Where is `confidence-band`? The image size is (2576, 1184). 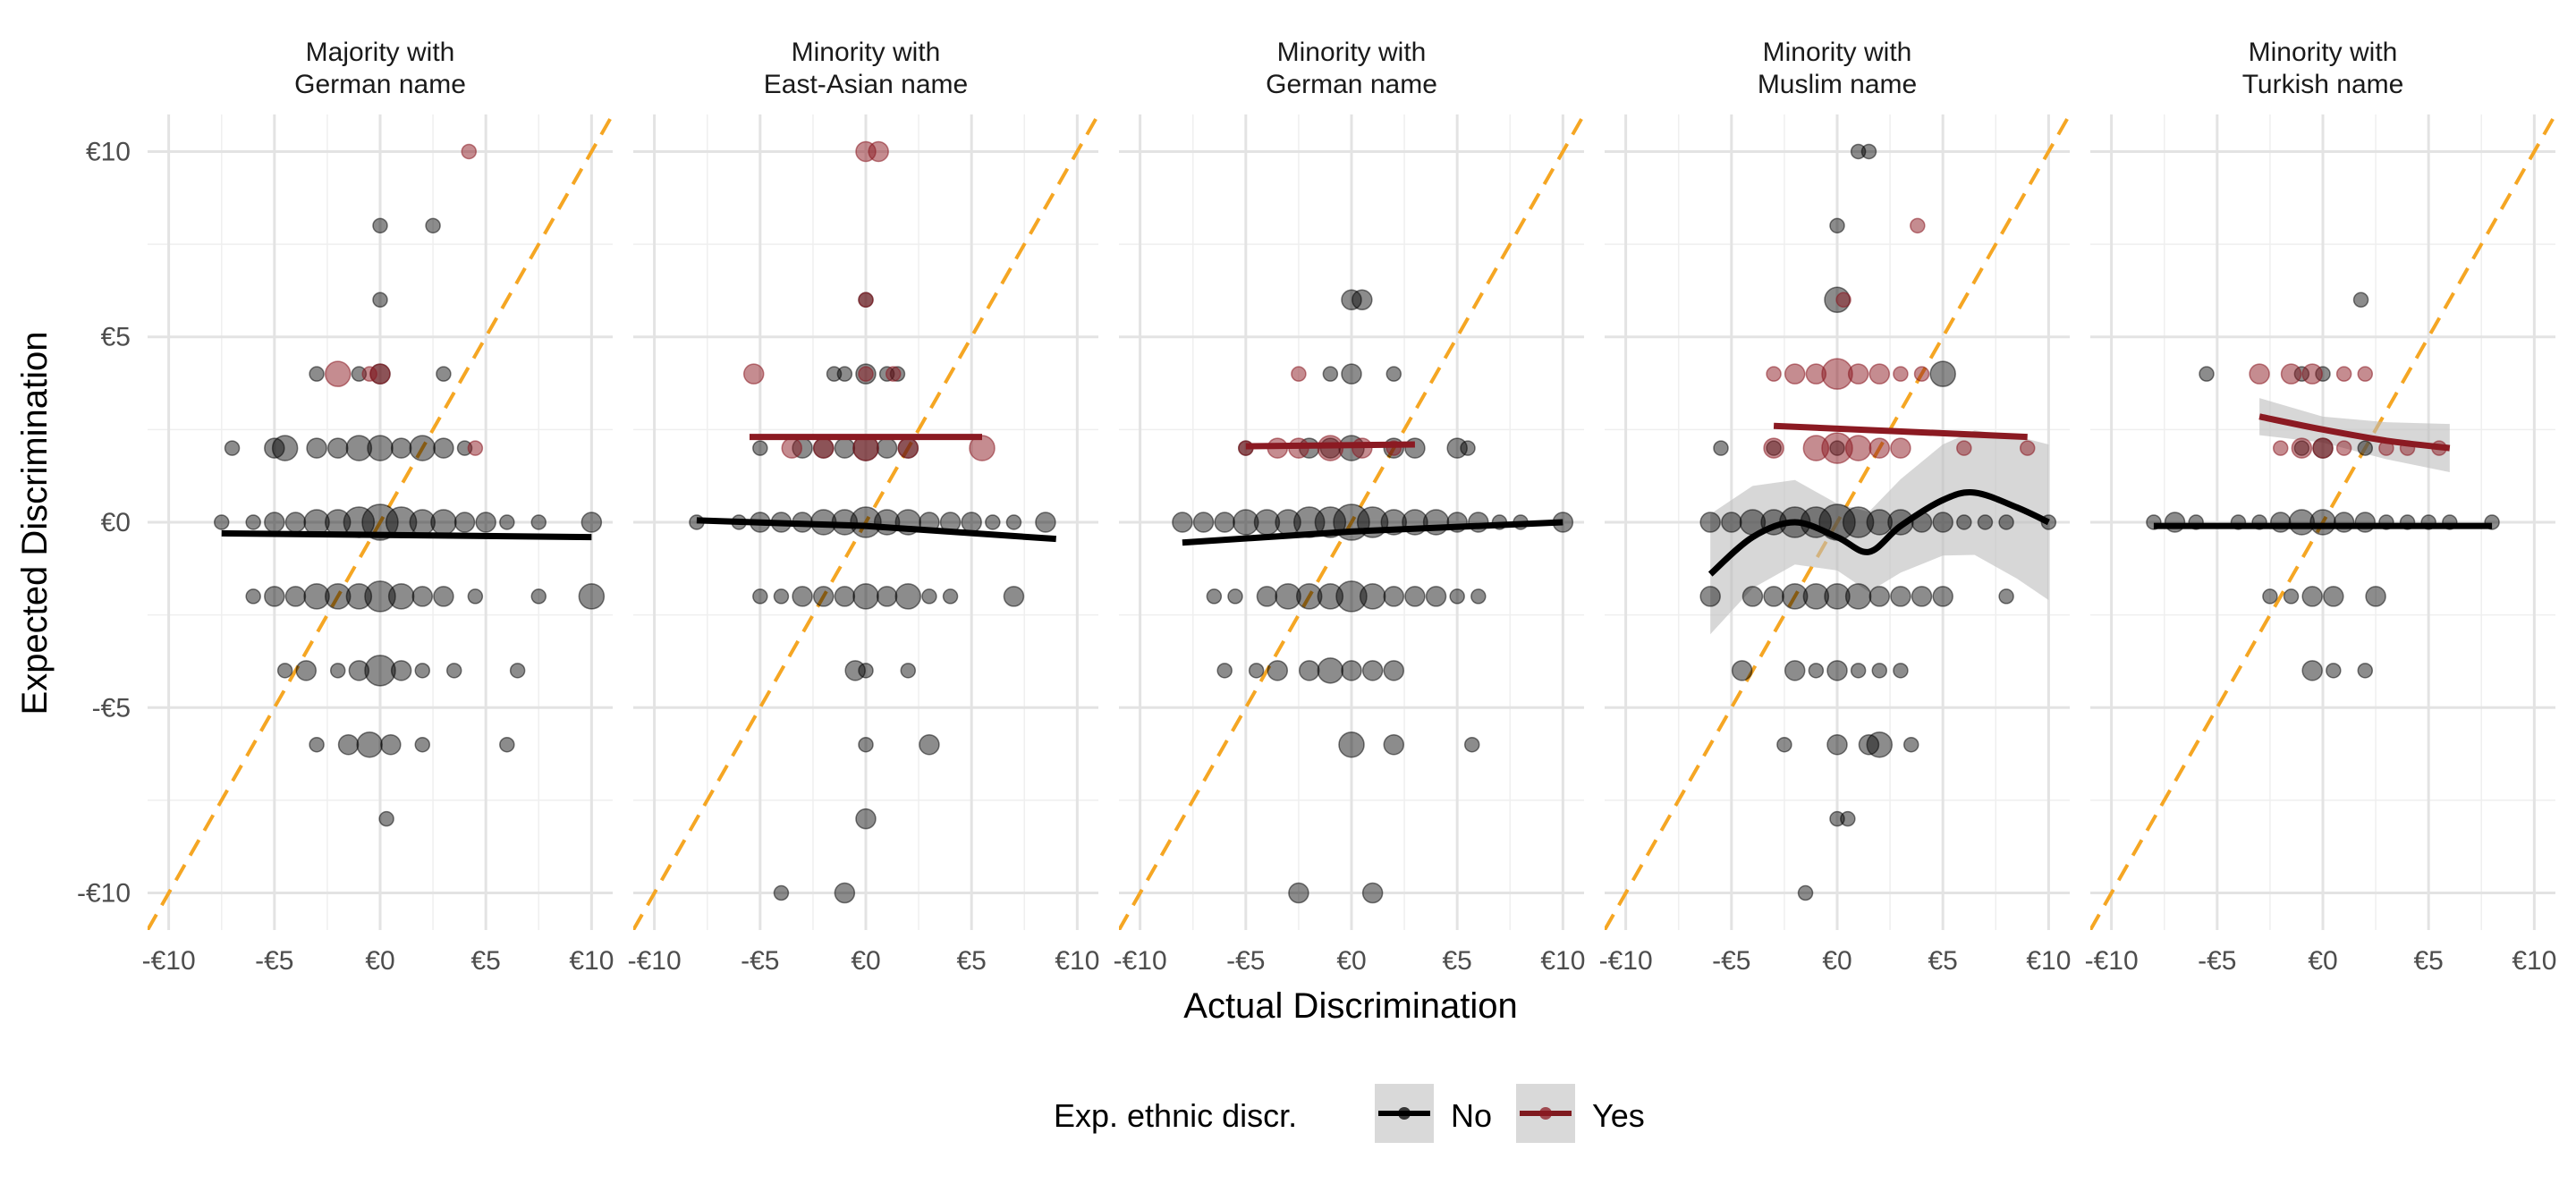
confidence-band is located at coordinates (1879, 532).